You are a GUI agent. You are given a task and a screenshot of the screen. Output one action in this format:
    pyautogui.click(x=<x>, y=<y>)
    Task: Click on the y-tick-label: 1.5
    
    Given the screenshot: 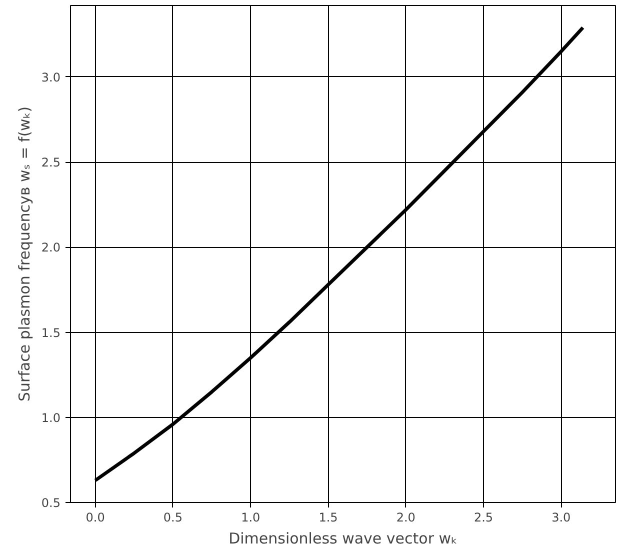 What is the action you would take?
    pyautogui.click(x=51, y=333)
    